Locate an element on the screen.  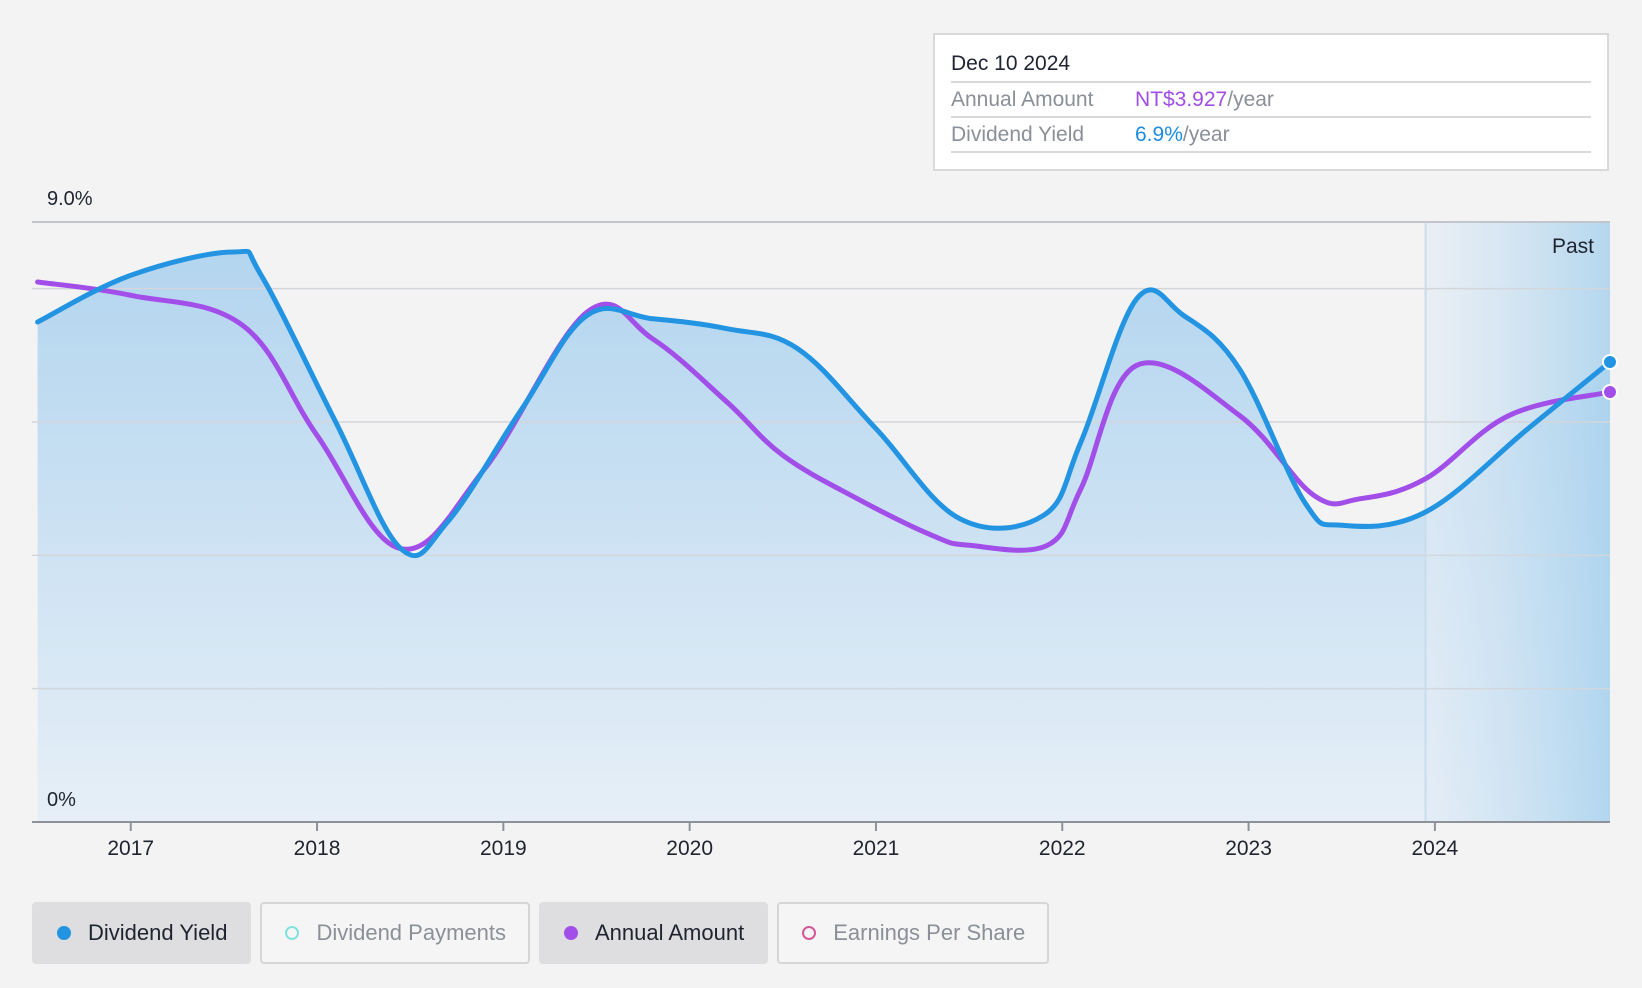
past-region-label: Past is located at coordinates (1573, 246).